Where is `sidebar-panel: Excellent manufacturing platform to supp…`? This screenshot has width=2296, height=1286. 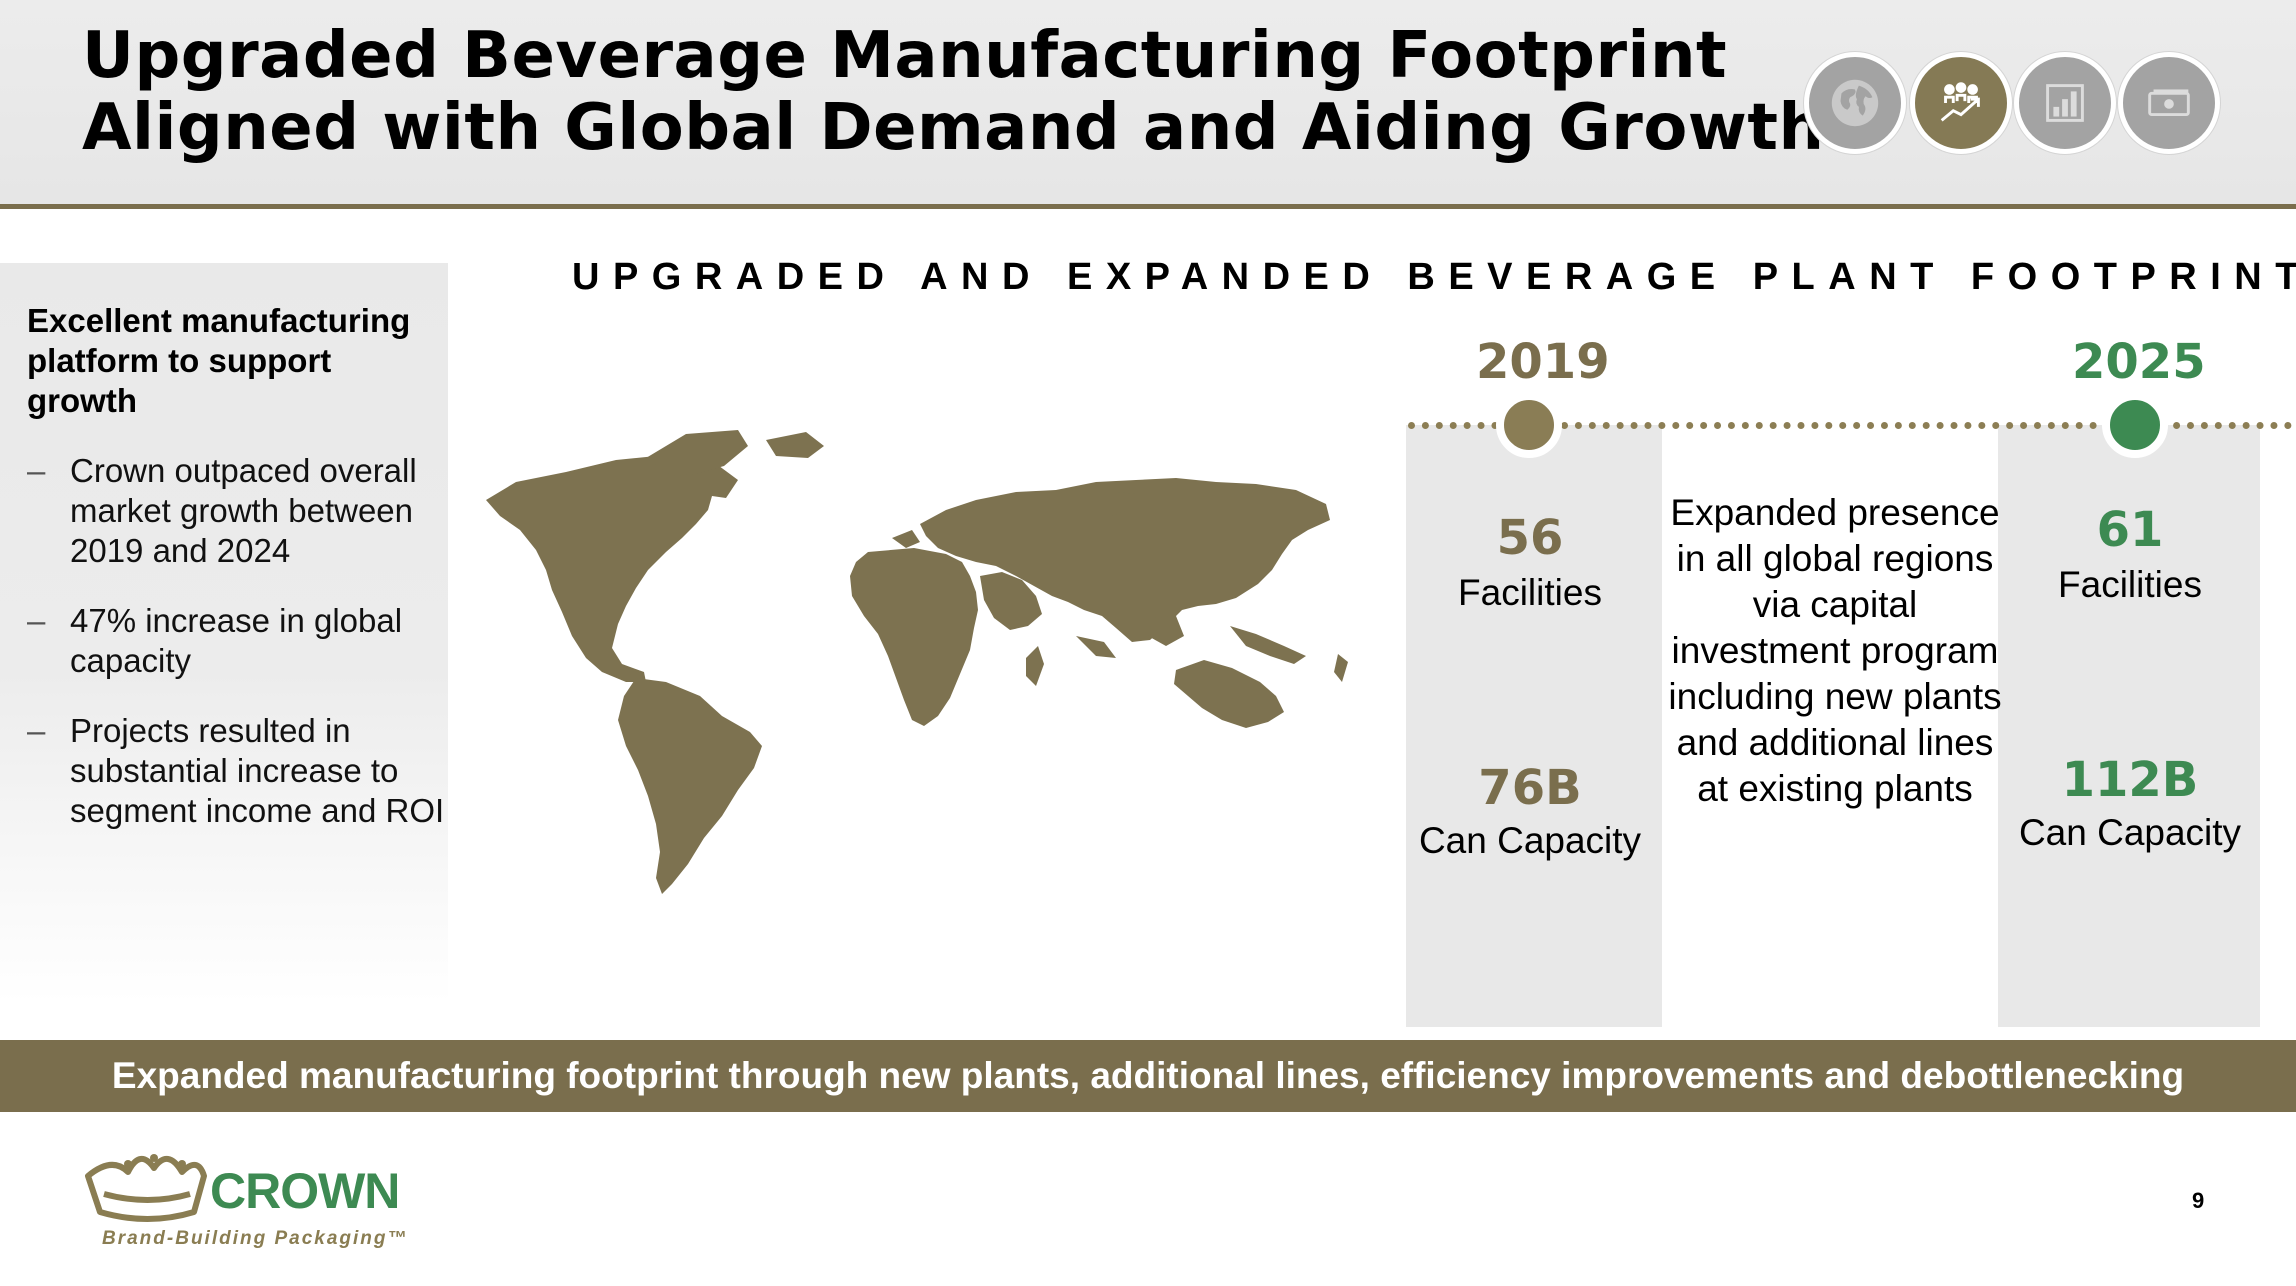 sidebar-panel: Excellent manufacturing platform to supp… is located at coordinates (224, 633).